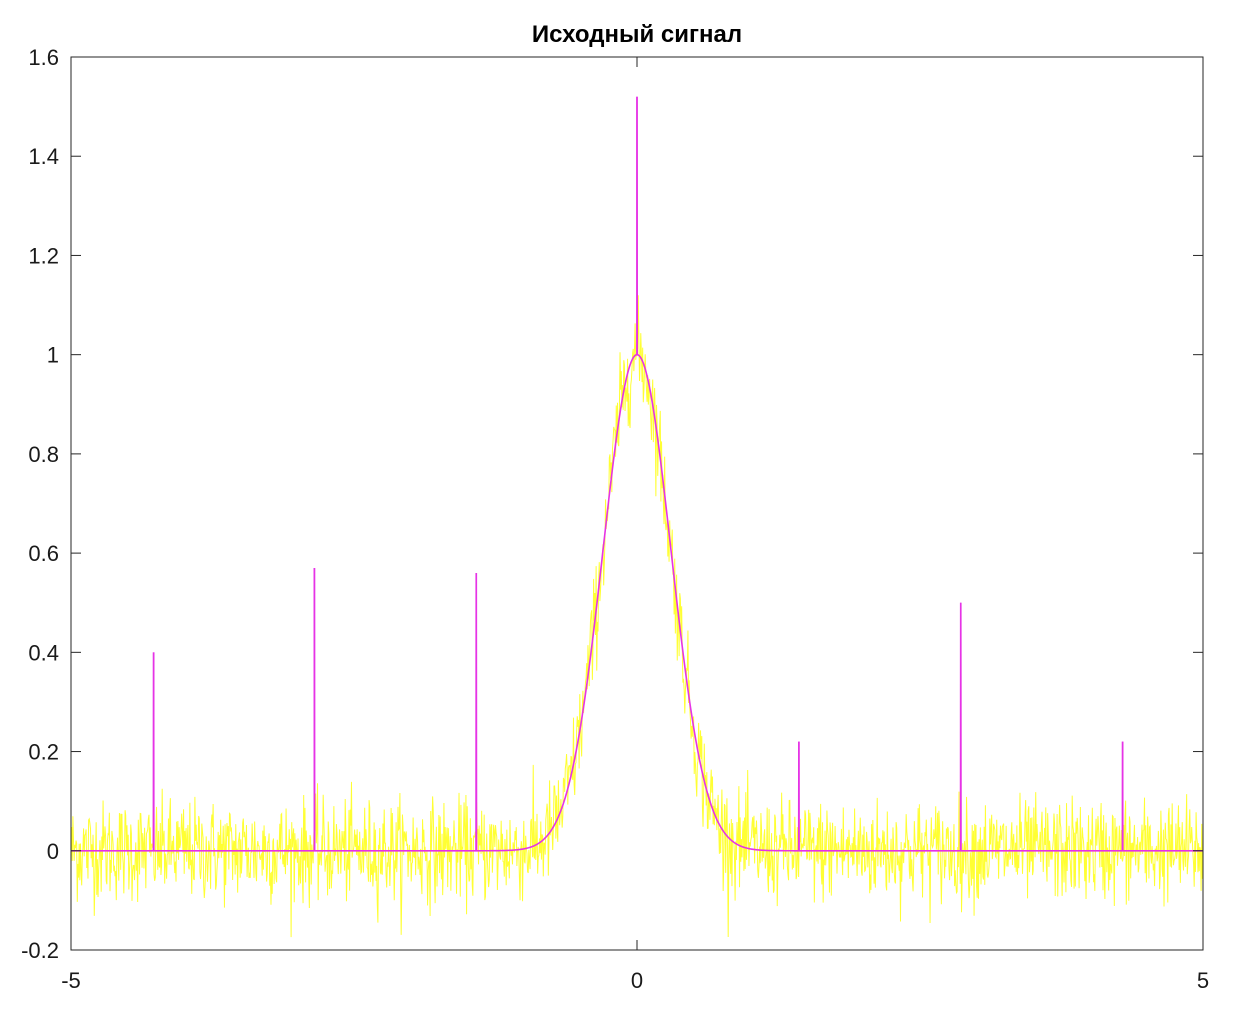 Image resolution: width=1234 pixels, height=1012 pixels. I want to click on x-tick-label: 5, so click(1203, 980).